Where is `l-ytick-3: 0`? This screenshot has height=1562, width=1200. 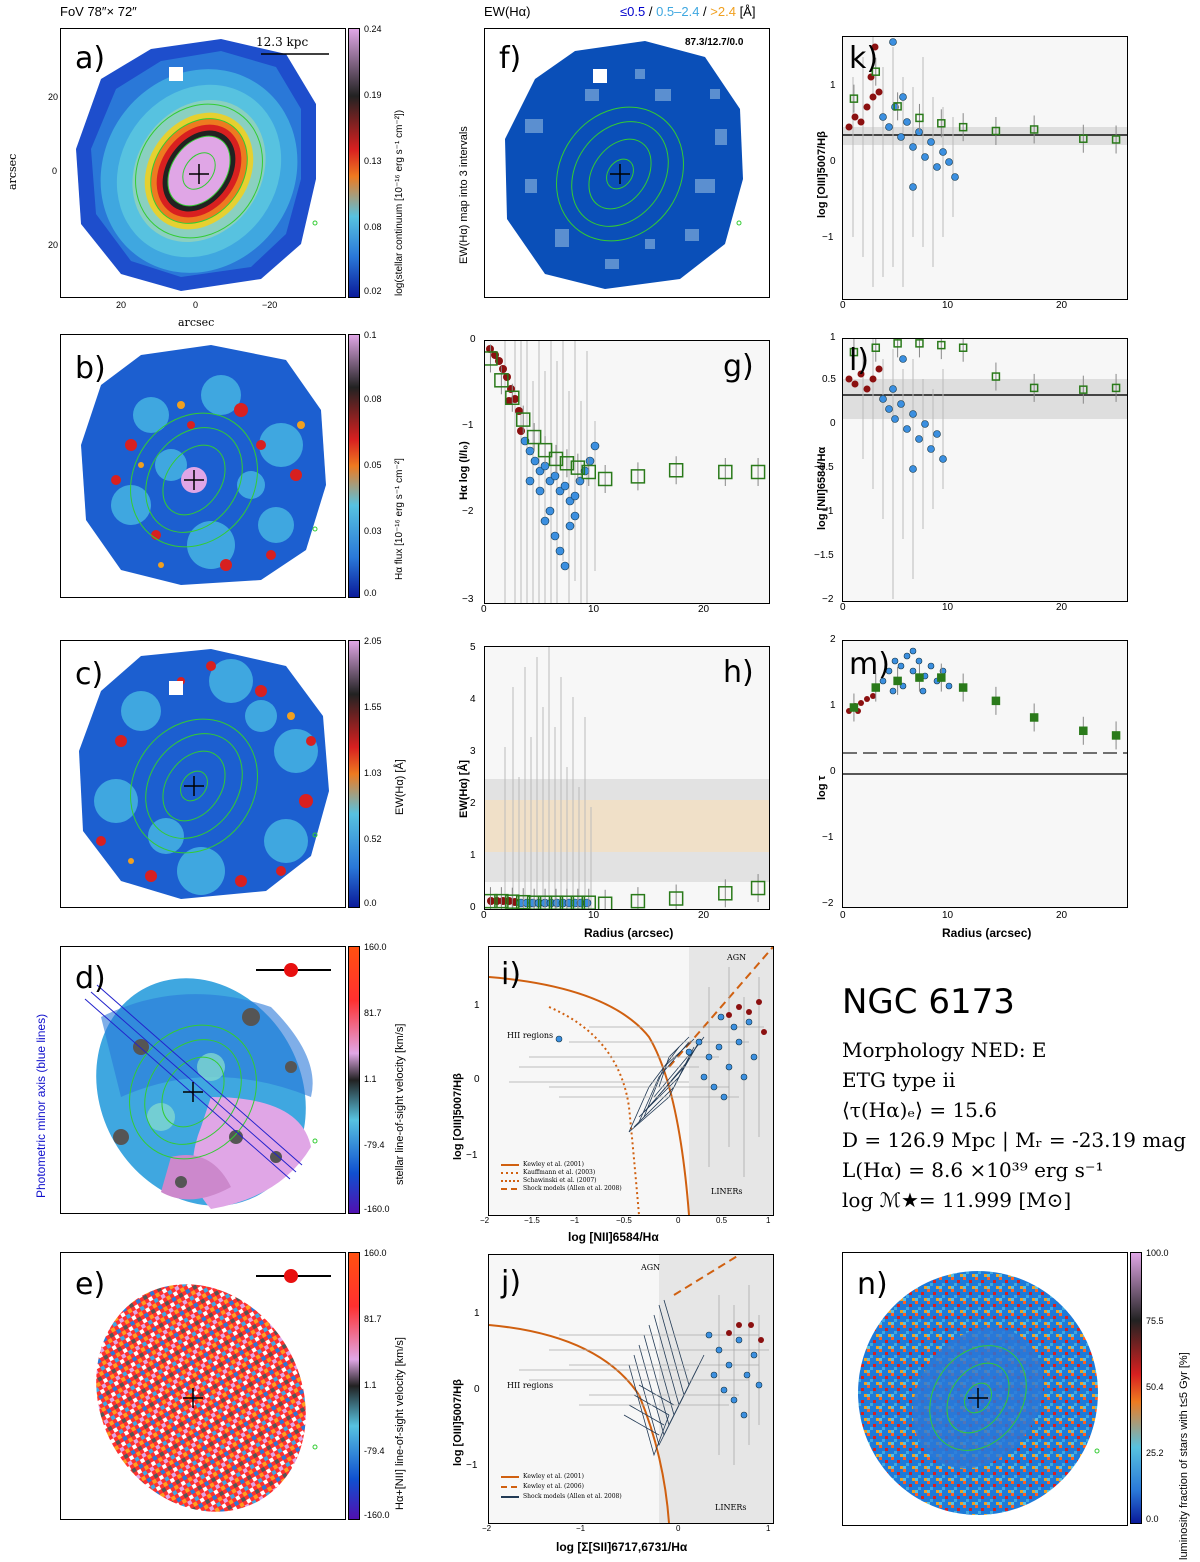 l-ytick-3: 0 is located at coordinates (833, 423).